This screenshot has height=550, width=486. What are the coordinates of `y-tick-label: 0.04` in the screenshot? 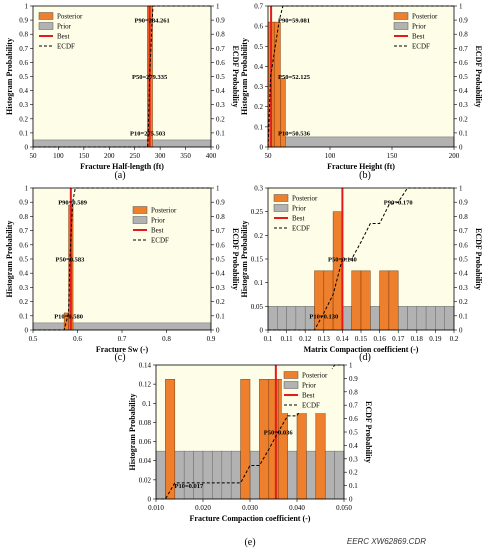 It's located at (145, 461).